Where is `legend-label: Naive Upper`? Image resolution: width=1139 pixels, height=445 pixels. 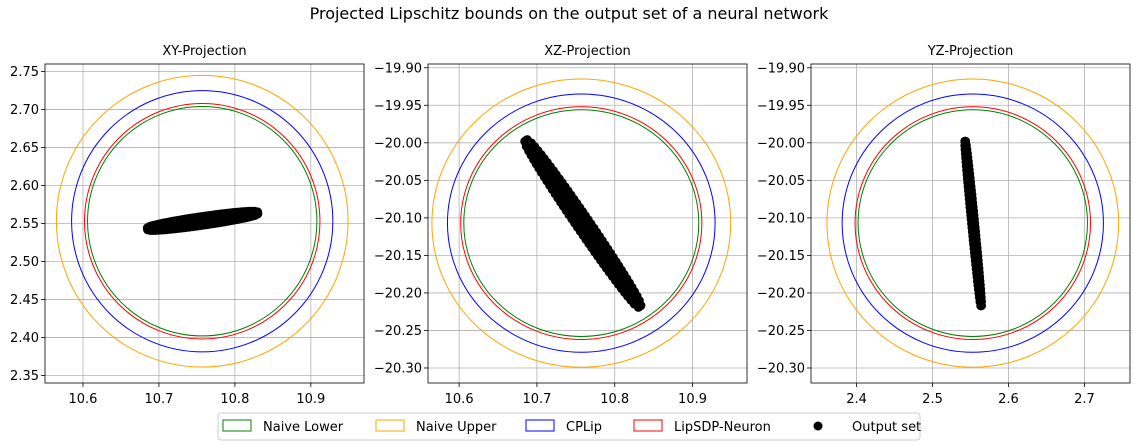
legend-label: Naive Upper is located at coordinates (456, 427).